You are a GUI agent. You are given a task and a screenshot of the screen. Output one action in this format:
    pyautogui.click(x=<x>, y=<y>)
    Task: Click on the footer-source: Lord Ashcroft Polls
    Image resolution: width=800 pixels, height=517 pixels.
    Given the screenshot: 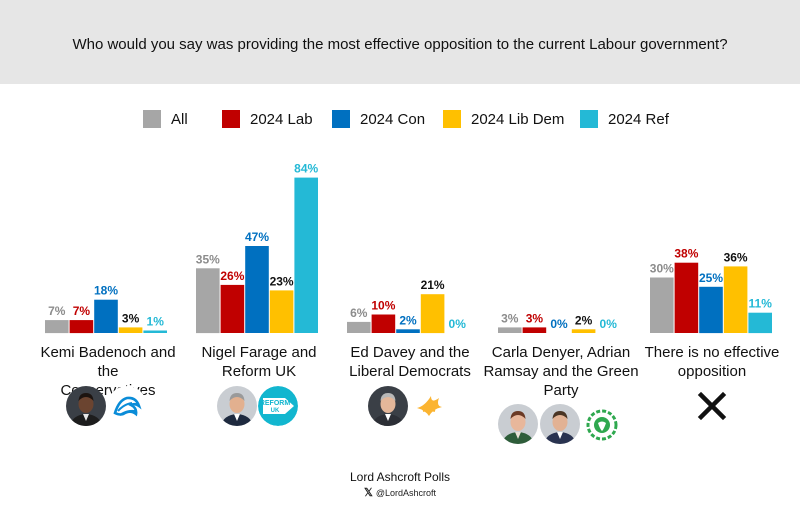 What is the action you would take?
    pyautogui.click(x=400, y=477)
    